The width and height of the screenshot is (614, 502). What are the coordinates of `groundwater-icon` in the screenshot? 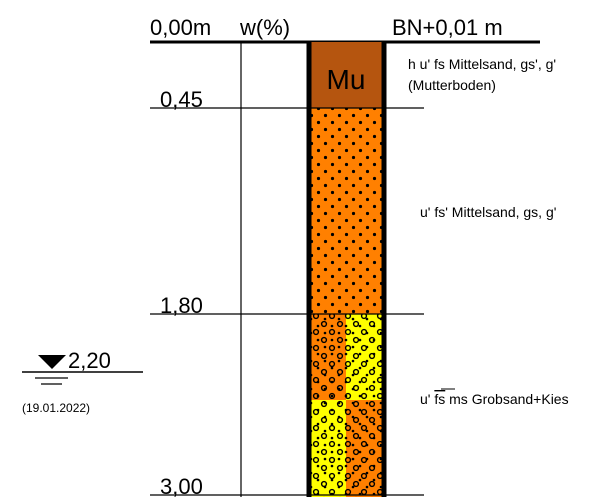 It's located at (82, 370).